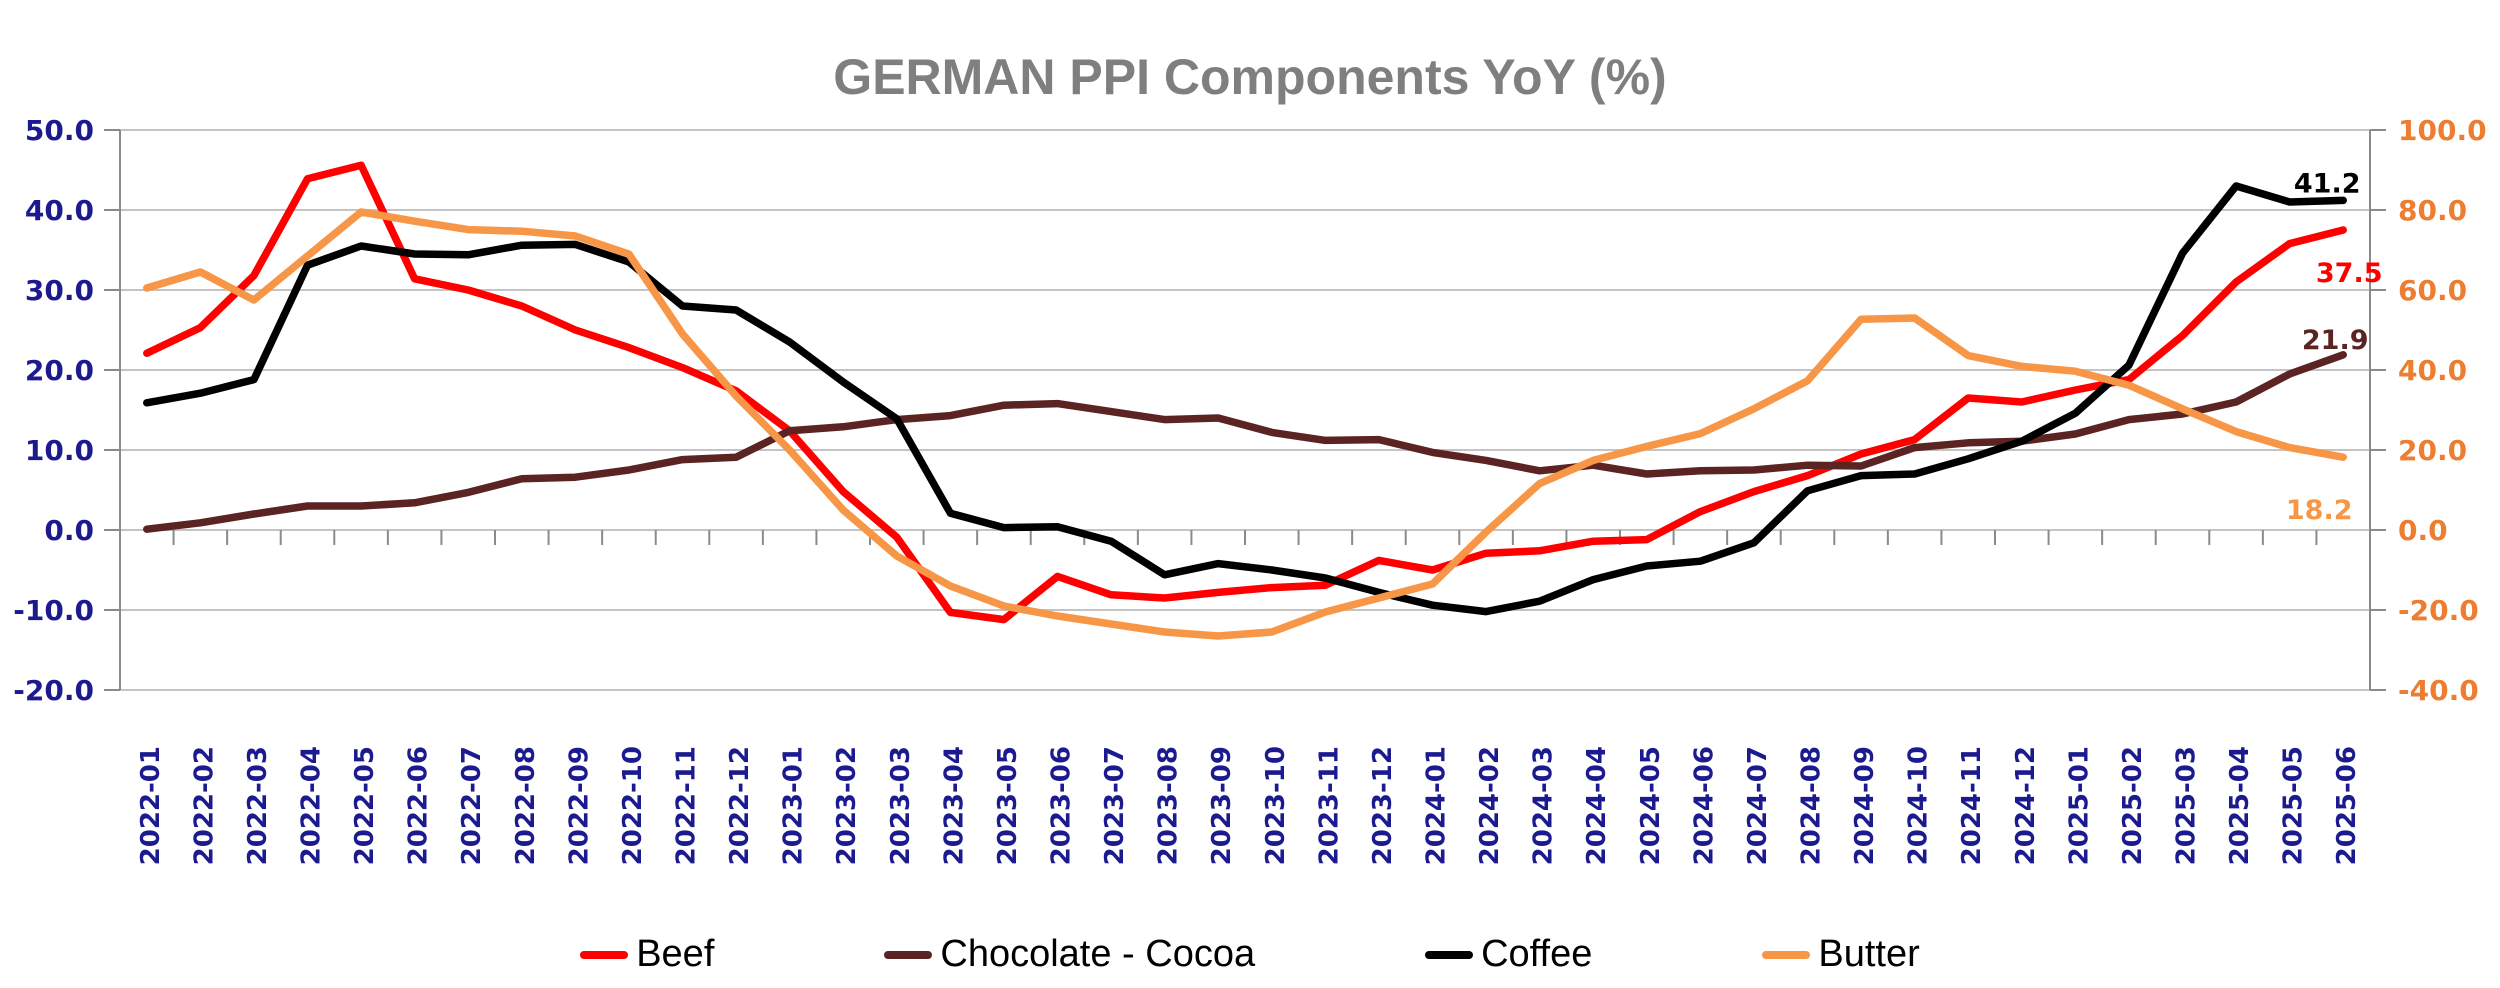  What do you see at coordinates (258, 805) in the screenshot?
I see `svg-text: 2022-03` at bounding box center [258, 805].